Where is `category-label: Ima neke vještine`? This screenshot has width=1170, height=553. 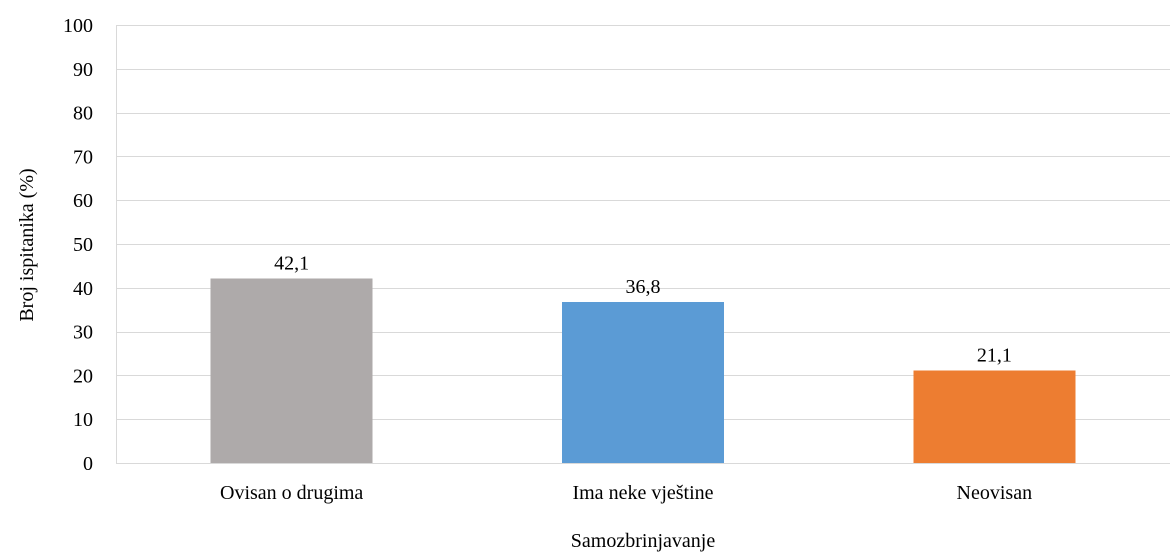 category-label: Ima neke vještine is located at coordinates (642, 493).